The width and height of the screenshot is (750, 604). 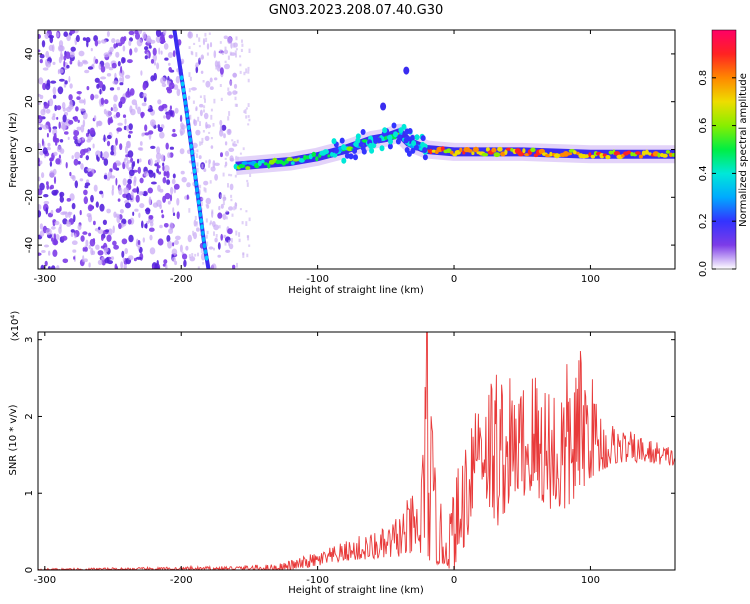 I want to click on snr-y-multiplier: (x10⁴), so click(x=15, y=326).